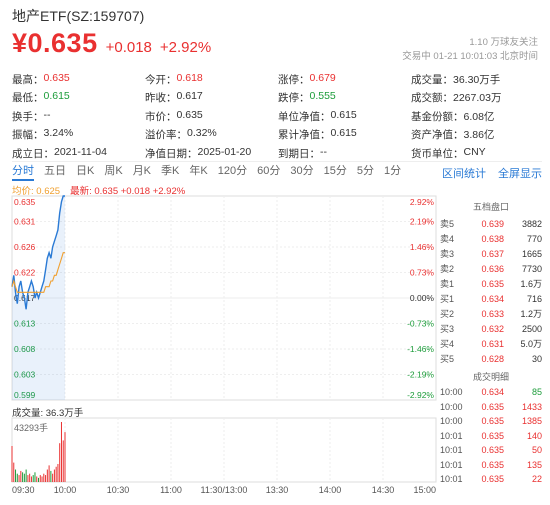  I want to click on order-label: 买2, so click(447, 314).